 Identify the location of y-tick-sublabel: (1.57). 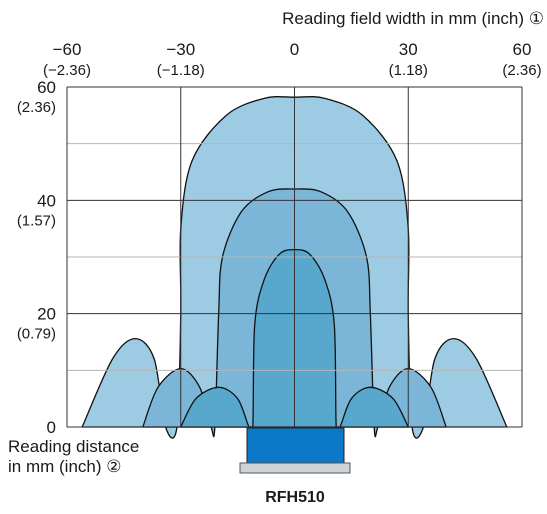
(36, 220).